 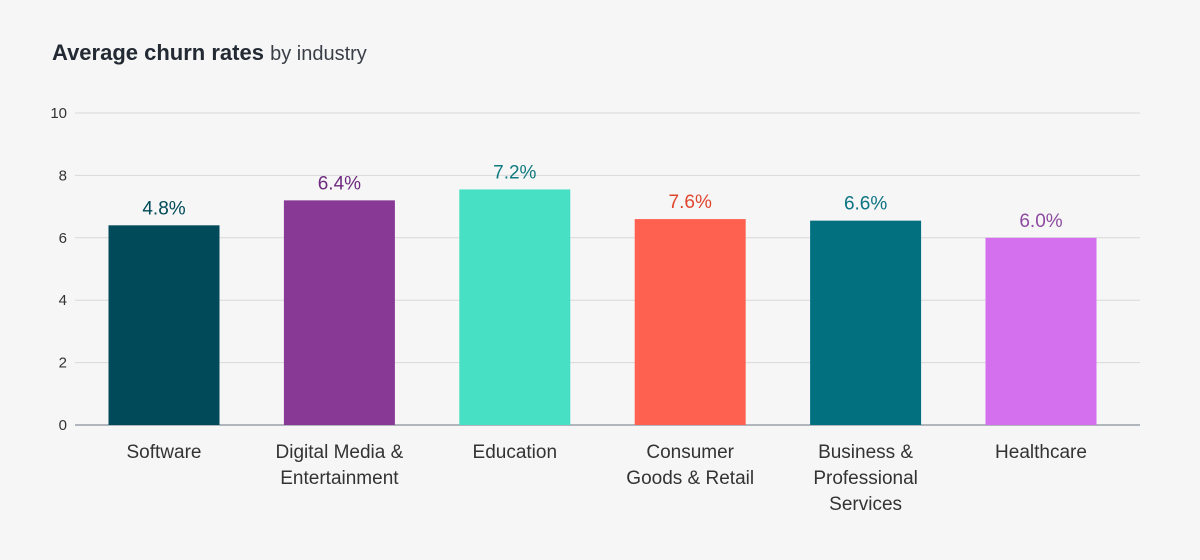 What do you see at coordinates (63, 175) in the screenshot?
I see `y-tick-label: 8` at bounding box center [63, 175].